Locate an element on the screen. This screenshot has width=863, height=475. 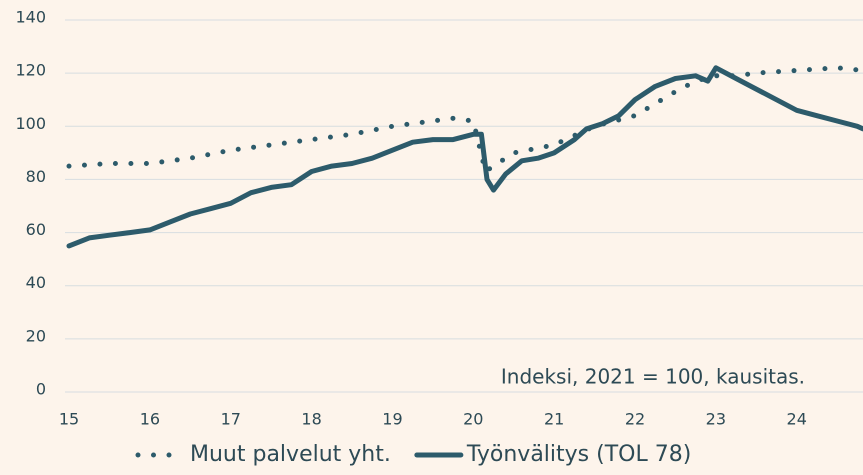
x-tick-label: 16 is located at coordinates (150, 419).